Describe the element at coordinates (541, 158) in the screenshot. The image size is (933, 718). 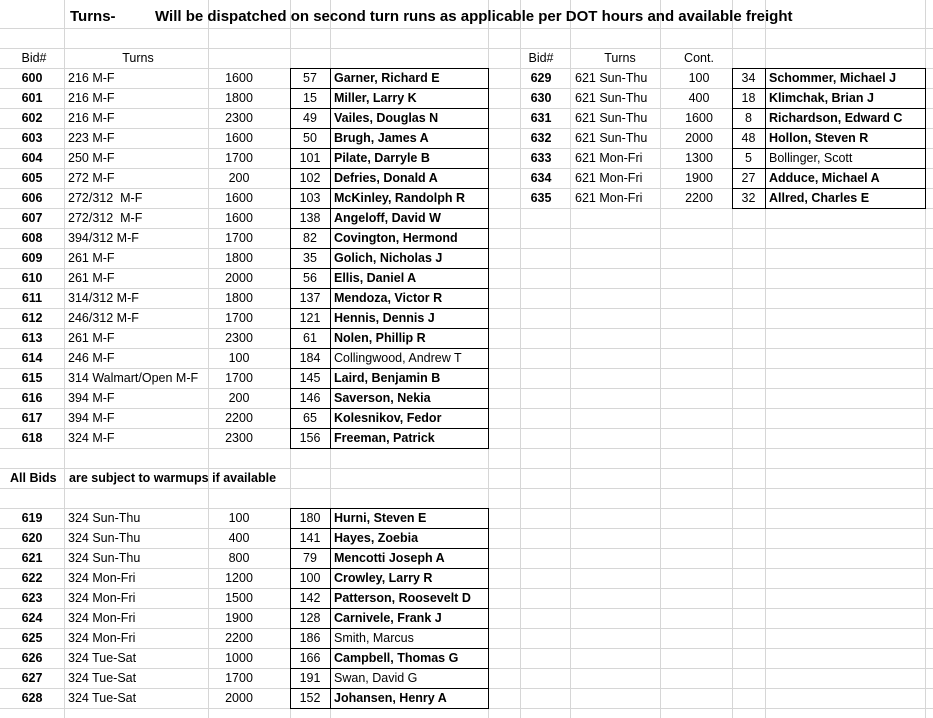
I see `bid-number: 633` at that location.